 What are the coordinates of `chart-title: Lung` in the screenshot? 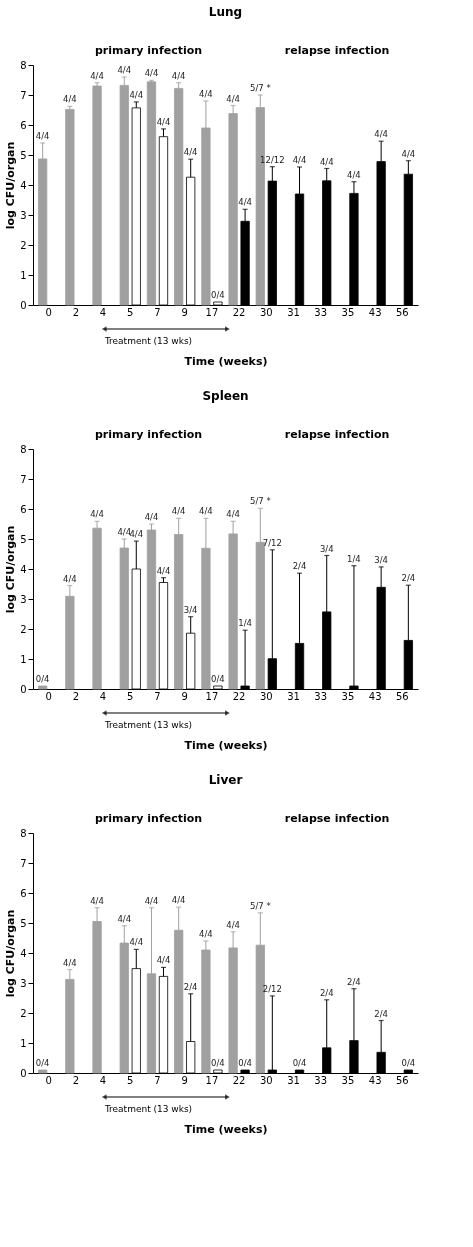 It's located at (225, 12).